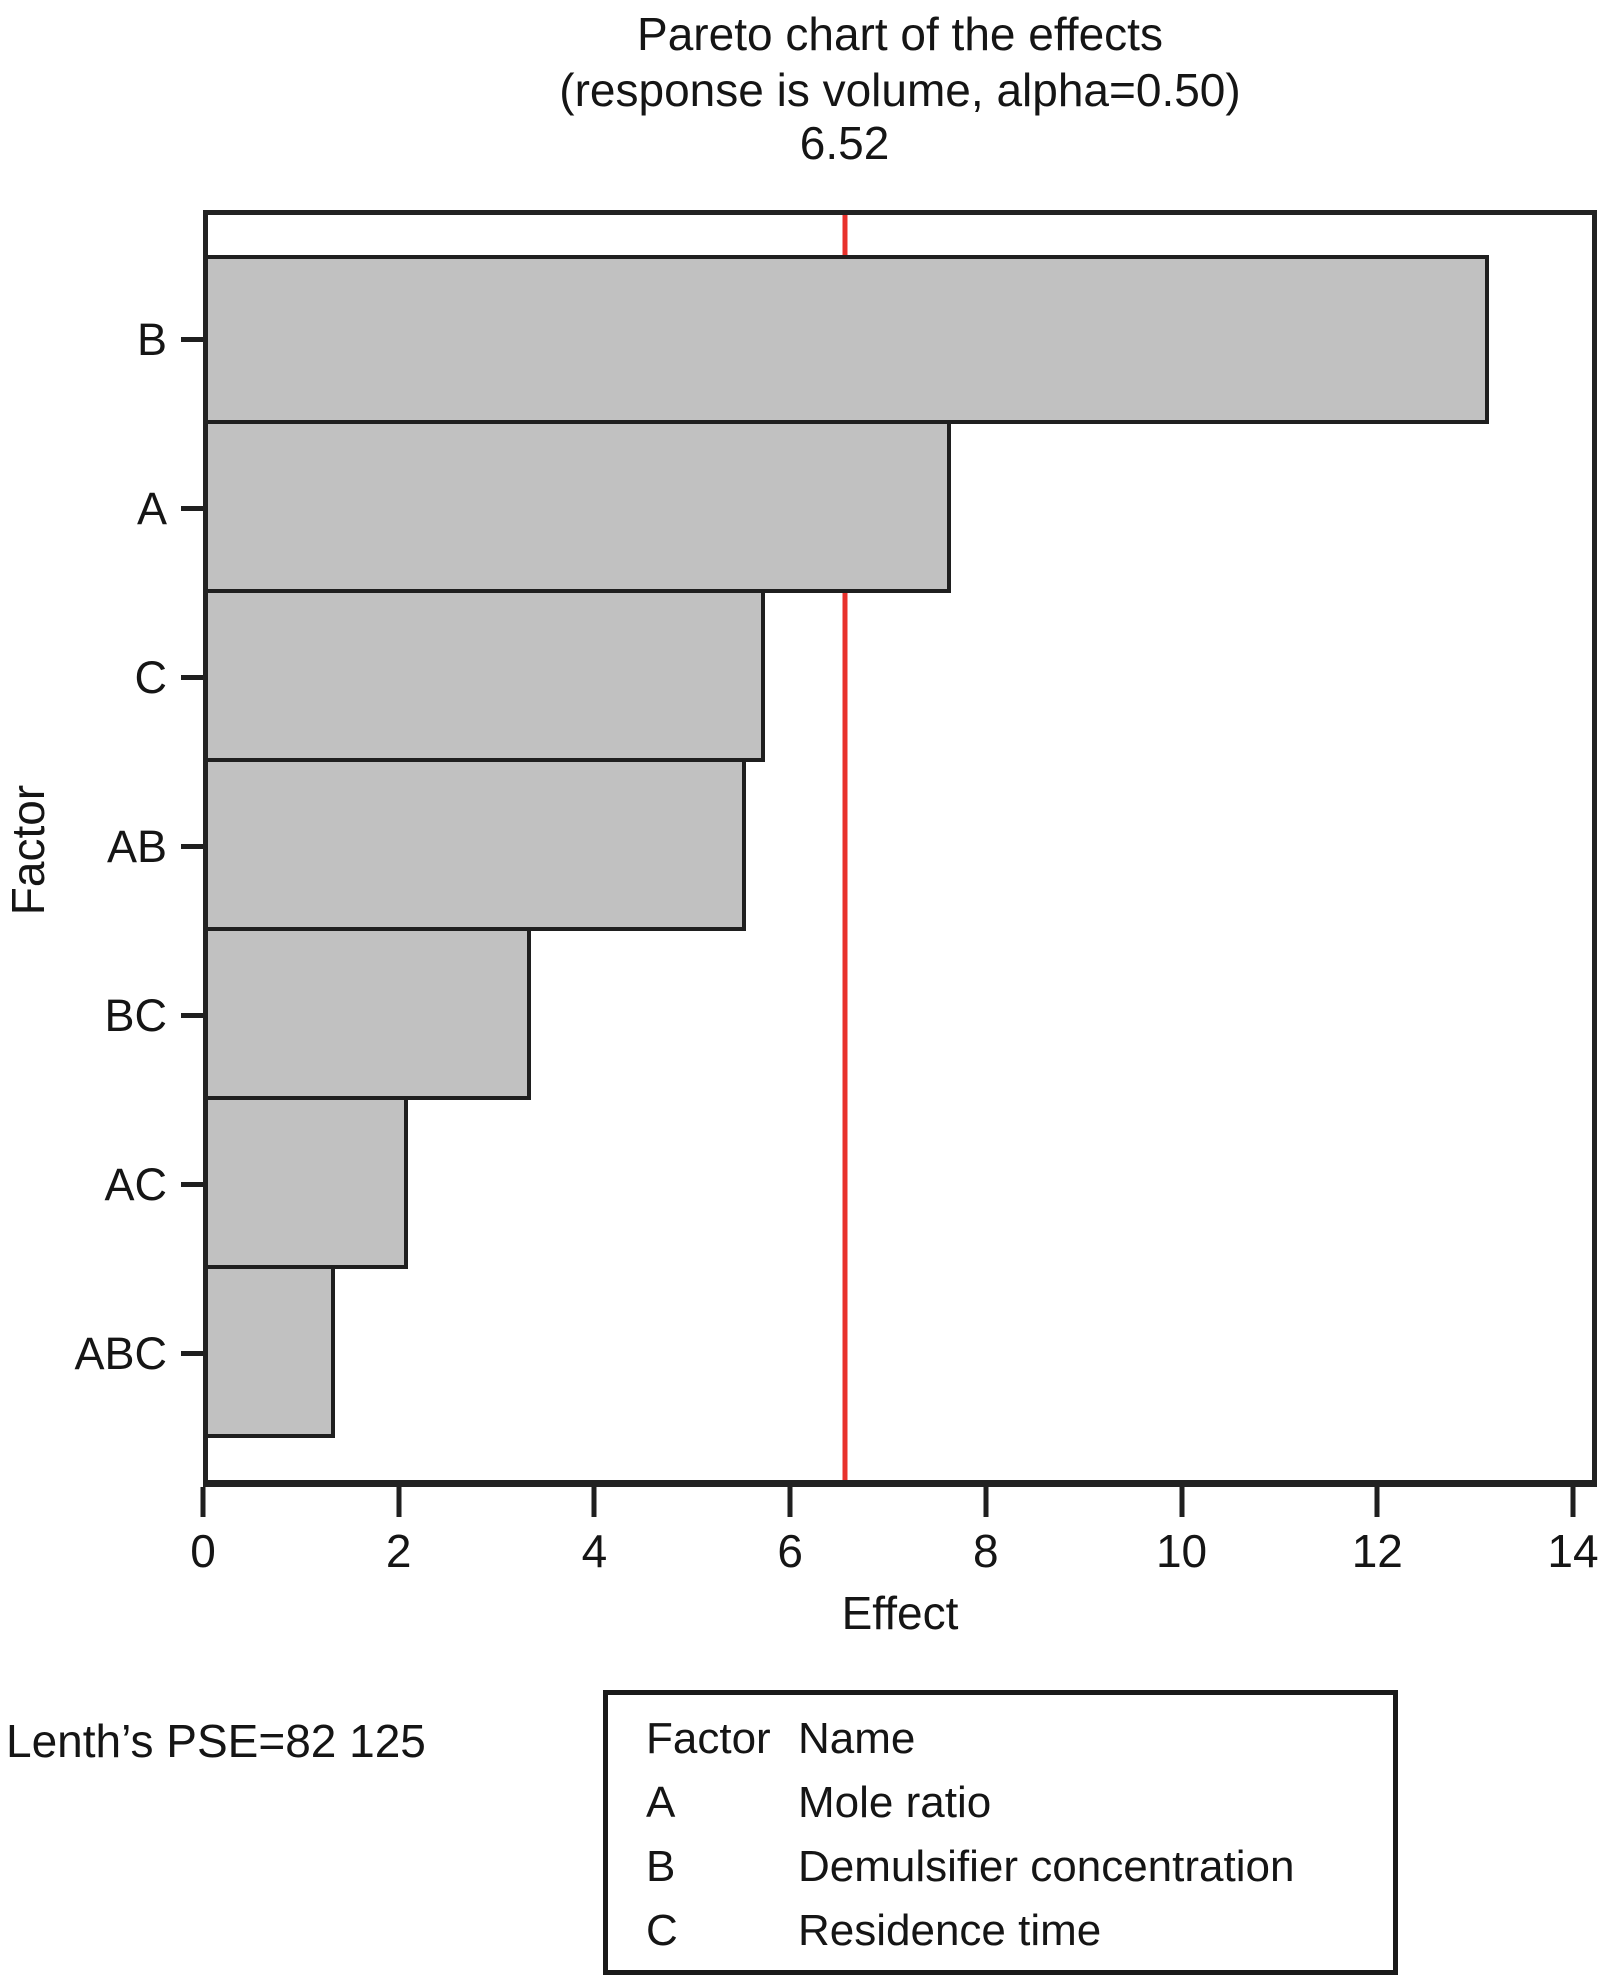  I want to click on y-tick-A, so click(192, 508).